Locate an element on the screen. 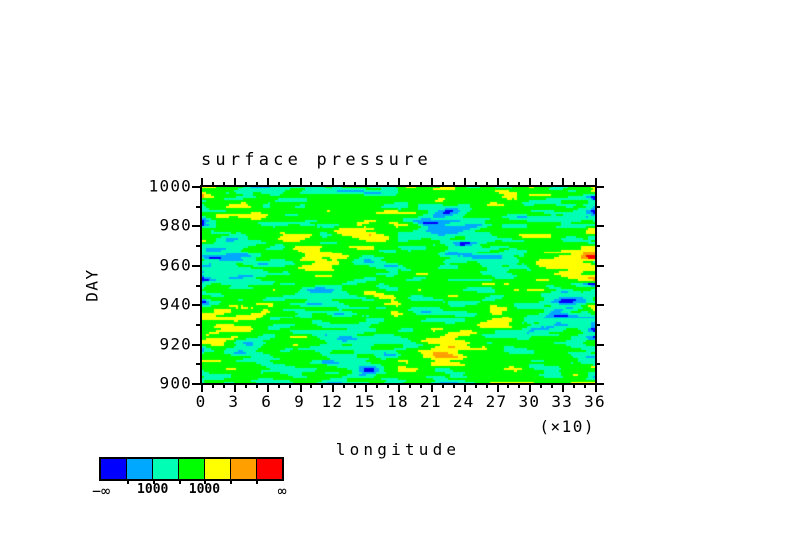  x-tick-label: 27 is located at coordinates (496, 401).